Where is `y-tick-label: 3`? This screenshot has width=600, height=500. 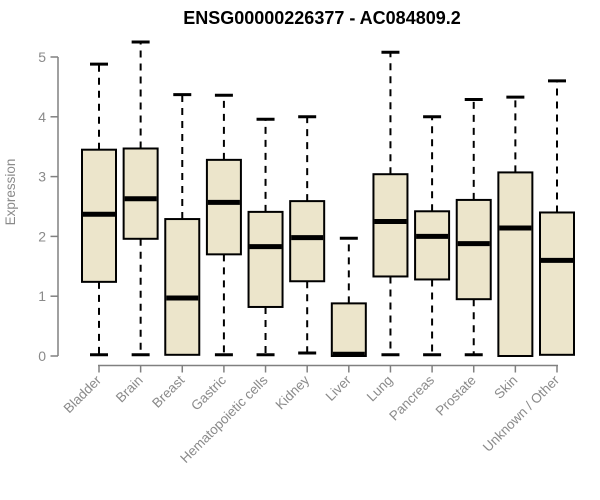 y-tick-label: 3 is located at coordinates (42, 177).